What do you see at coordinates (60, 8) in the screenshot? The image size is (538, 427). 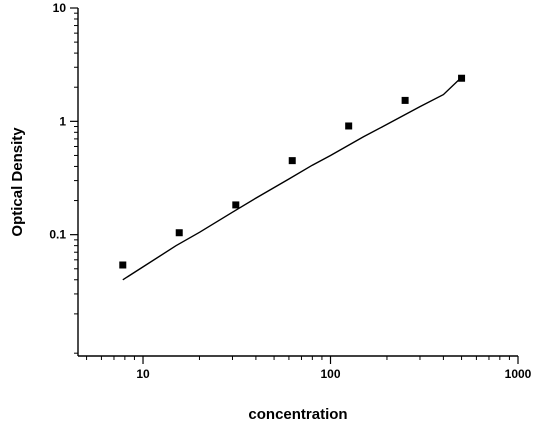 I see `y-tick-label: 10` at bounding box center [60, 8].